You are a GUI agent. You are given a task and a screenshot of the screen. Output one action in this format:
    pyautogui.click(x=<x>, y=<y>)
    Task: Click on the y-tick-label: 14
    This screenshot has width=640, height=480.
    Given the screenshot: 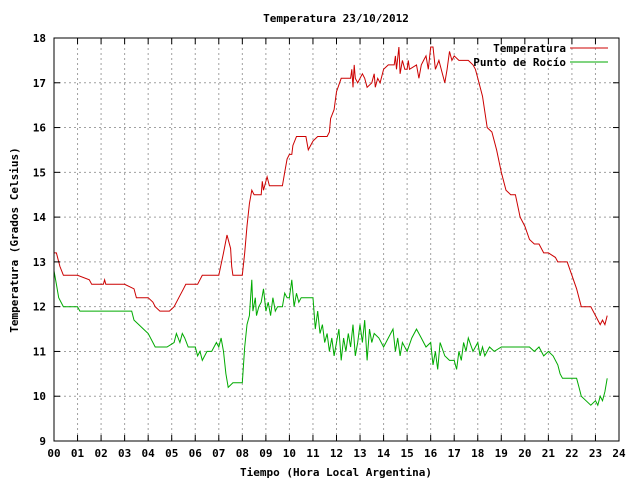 What is the action you would take?
    pyautogui.click(x=40, y=217)
    